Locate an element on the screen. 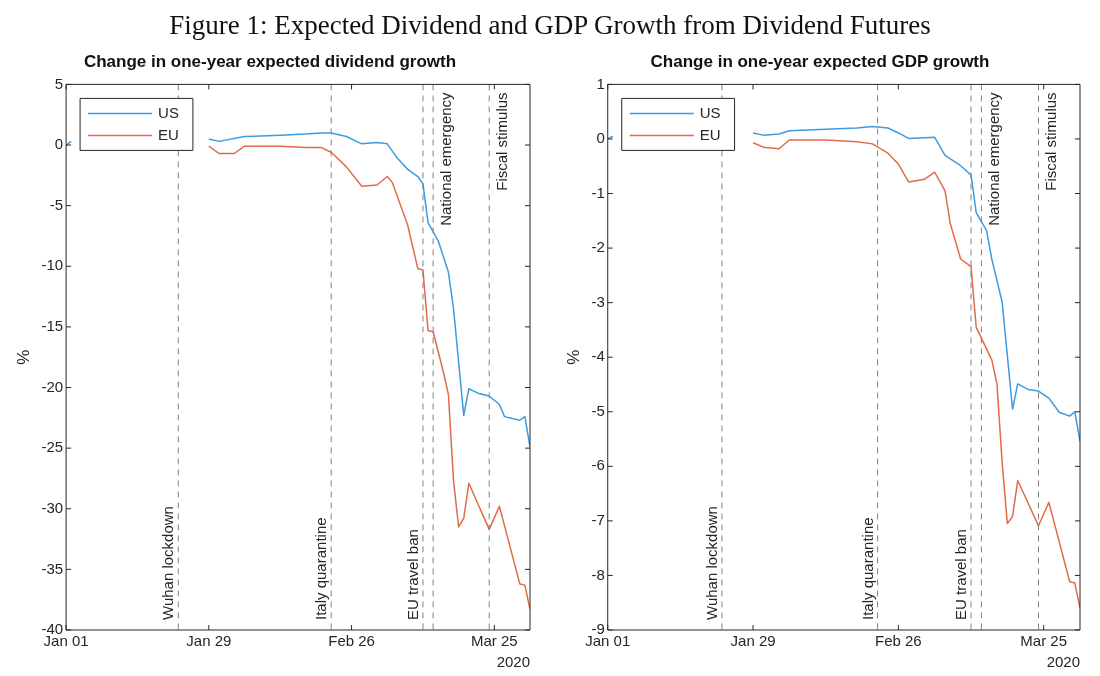 This screenshot has height=676, width=1100. y-tick-label: -1 is located at coordinates (598, 192).